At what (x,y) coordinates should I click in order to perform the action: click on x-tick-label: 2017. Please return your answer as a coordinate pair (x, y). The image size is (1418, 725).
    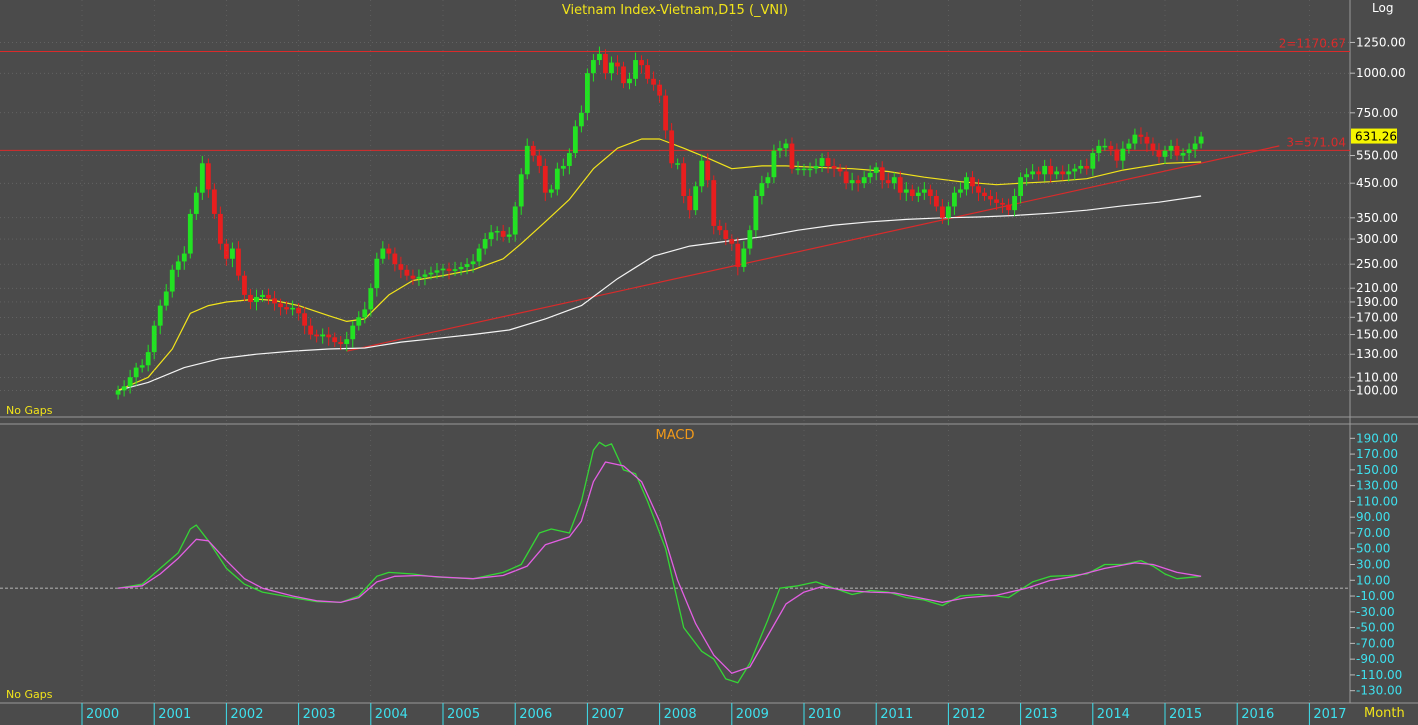
    Looking at the image, I should click on (1329, 714).